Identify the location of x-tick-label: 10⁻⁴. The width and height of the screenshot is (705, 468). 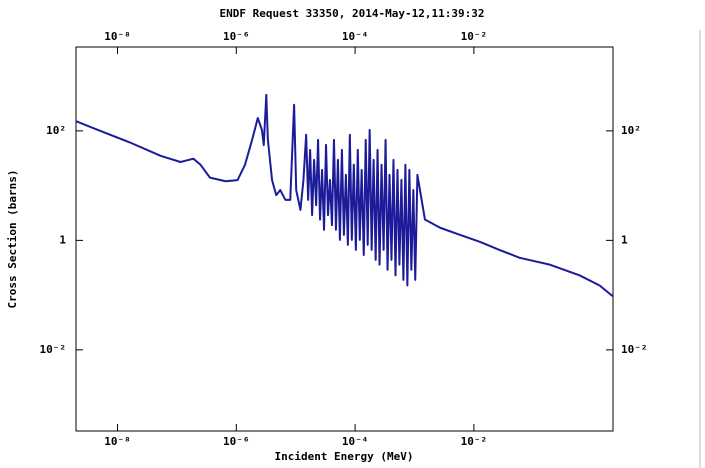
(355, 441).